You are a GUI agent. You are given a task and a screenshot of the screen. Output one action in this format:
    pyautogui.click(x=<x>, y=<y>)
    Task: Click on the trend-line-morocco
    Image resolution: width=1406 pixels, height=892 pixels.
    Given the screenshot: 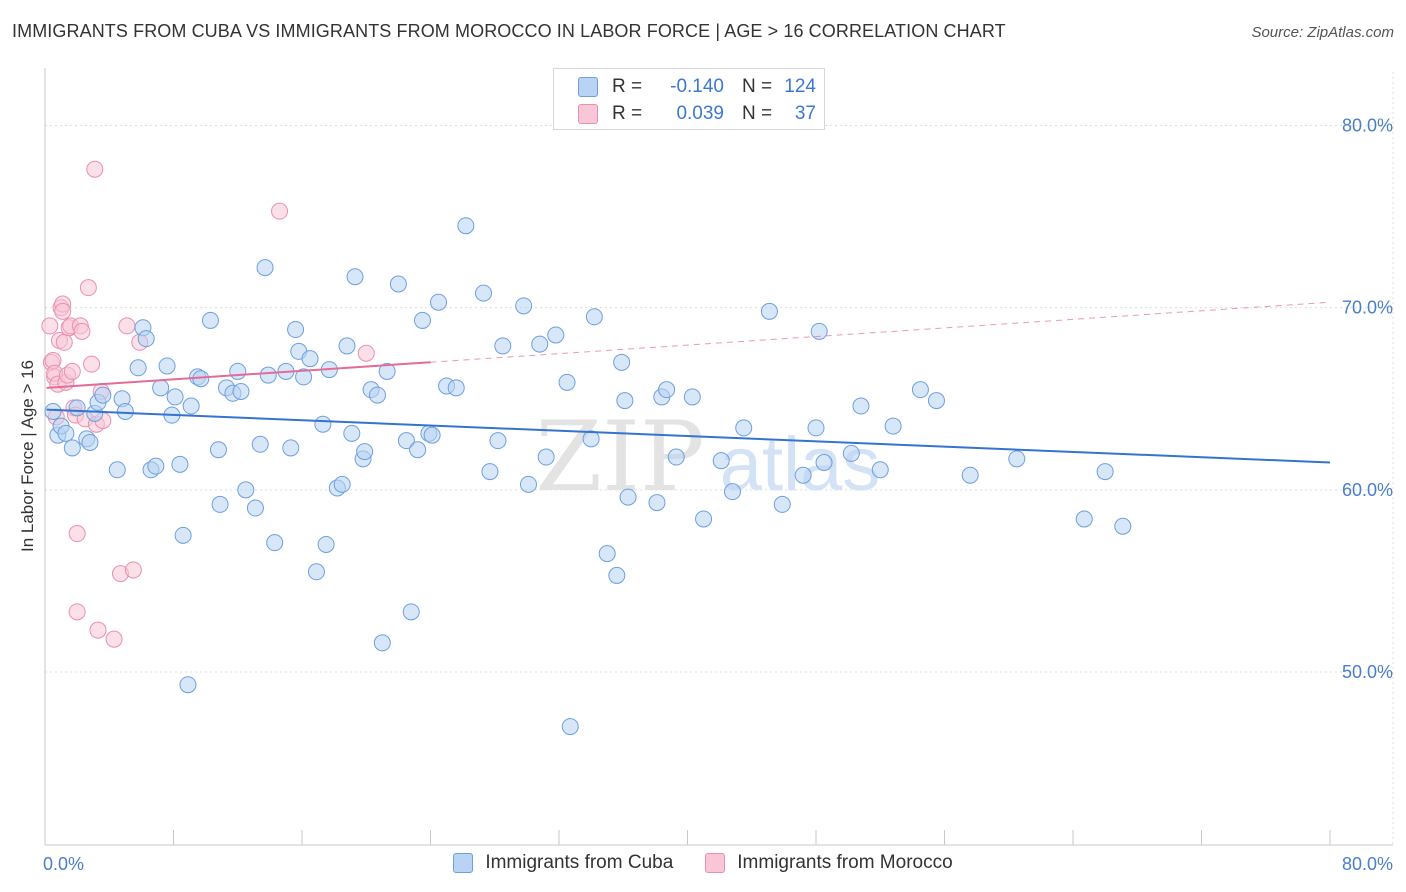 What is the action you would take?
    pyautogui.click(x=238, y=375)
    